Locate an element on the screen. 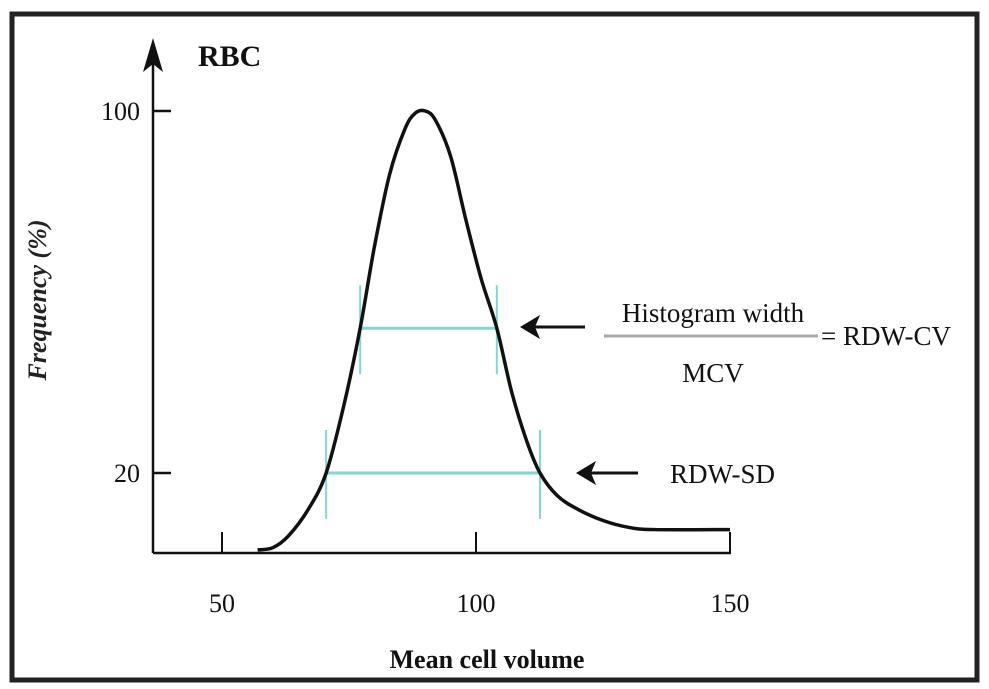  y-tick-label: 100 is located at coordinates (120, 111).